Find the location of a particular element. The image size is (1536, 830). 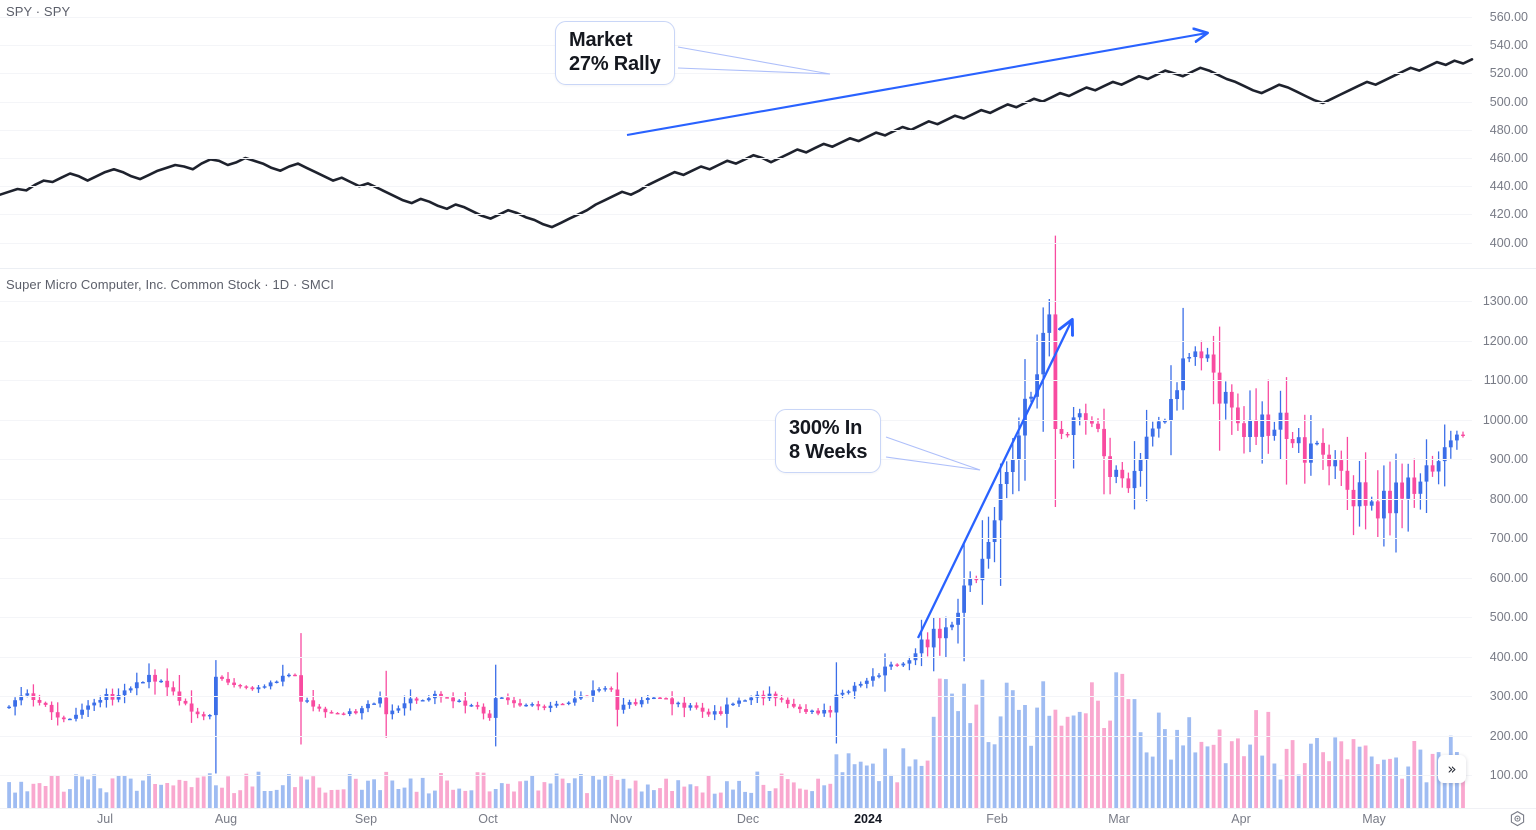

rally-300-callout: 300% In 8 Weeks is located at coordinates (828, 441).